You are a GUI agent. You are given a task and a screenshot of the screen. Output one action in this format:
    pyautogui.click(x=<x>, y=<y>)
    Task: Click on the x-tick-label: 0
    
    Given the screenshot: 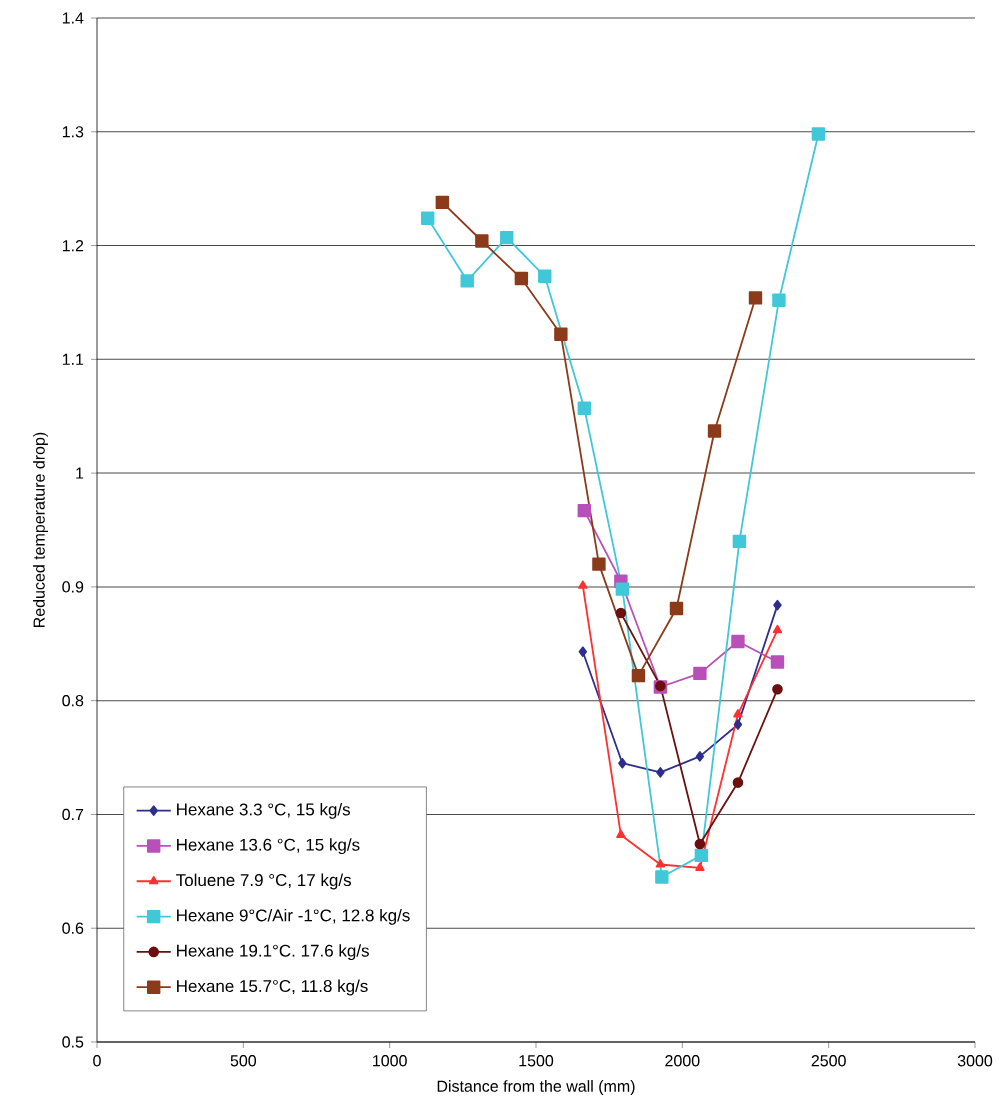 What is the action you would take?
    pyautogui.click(x=97, y=1061)
    